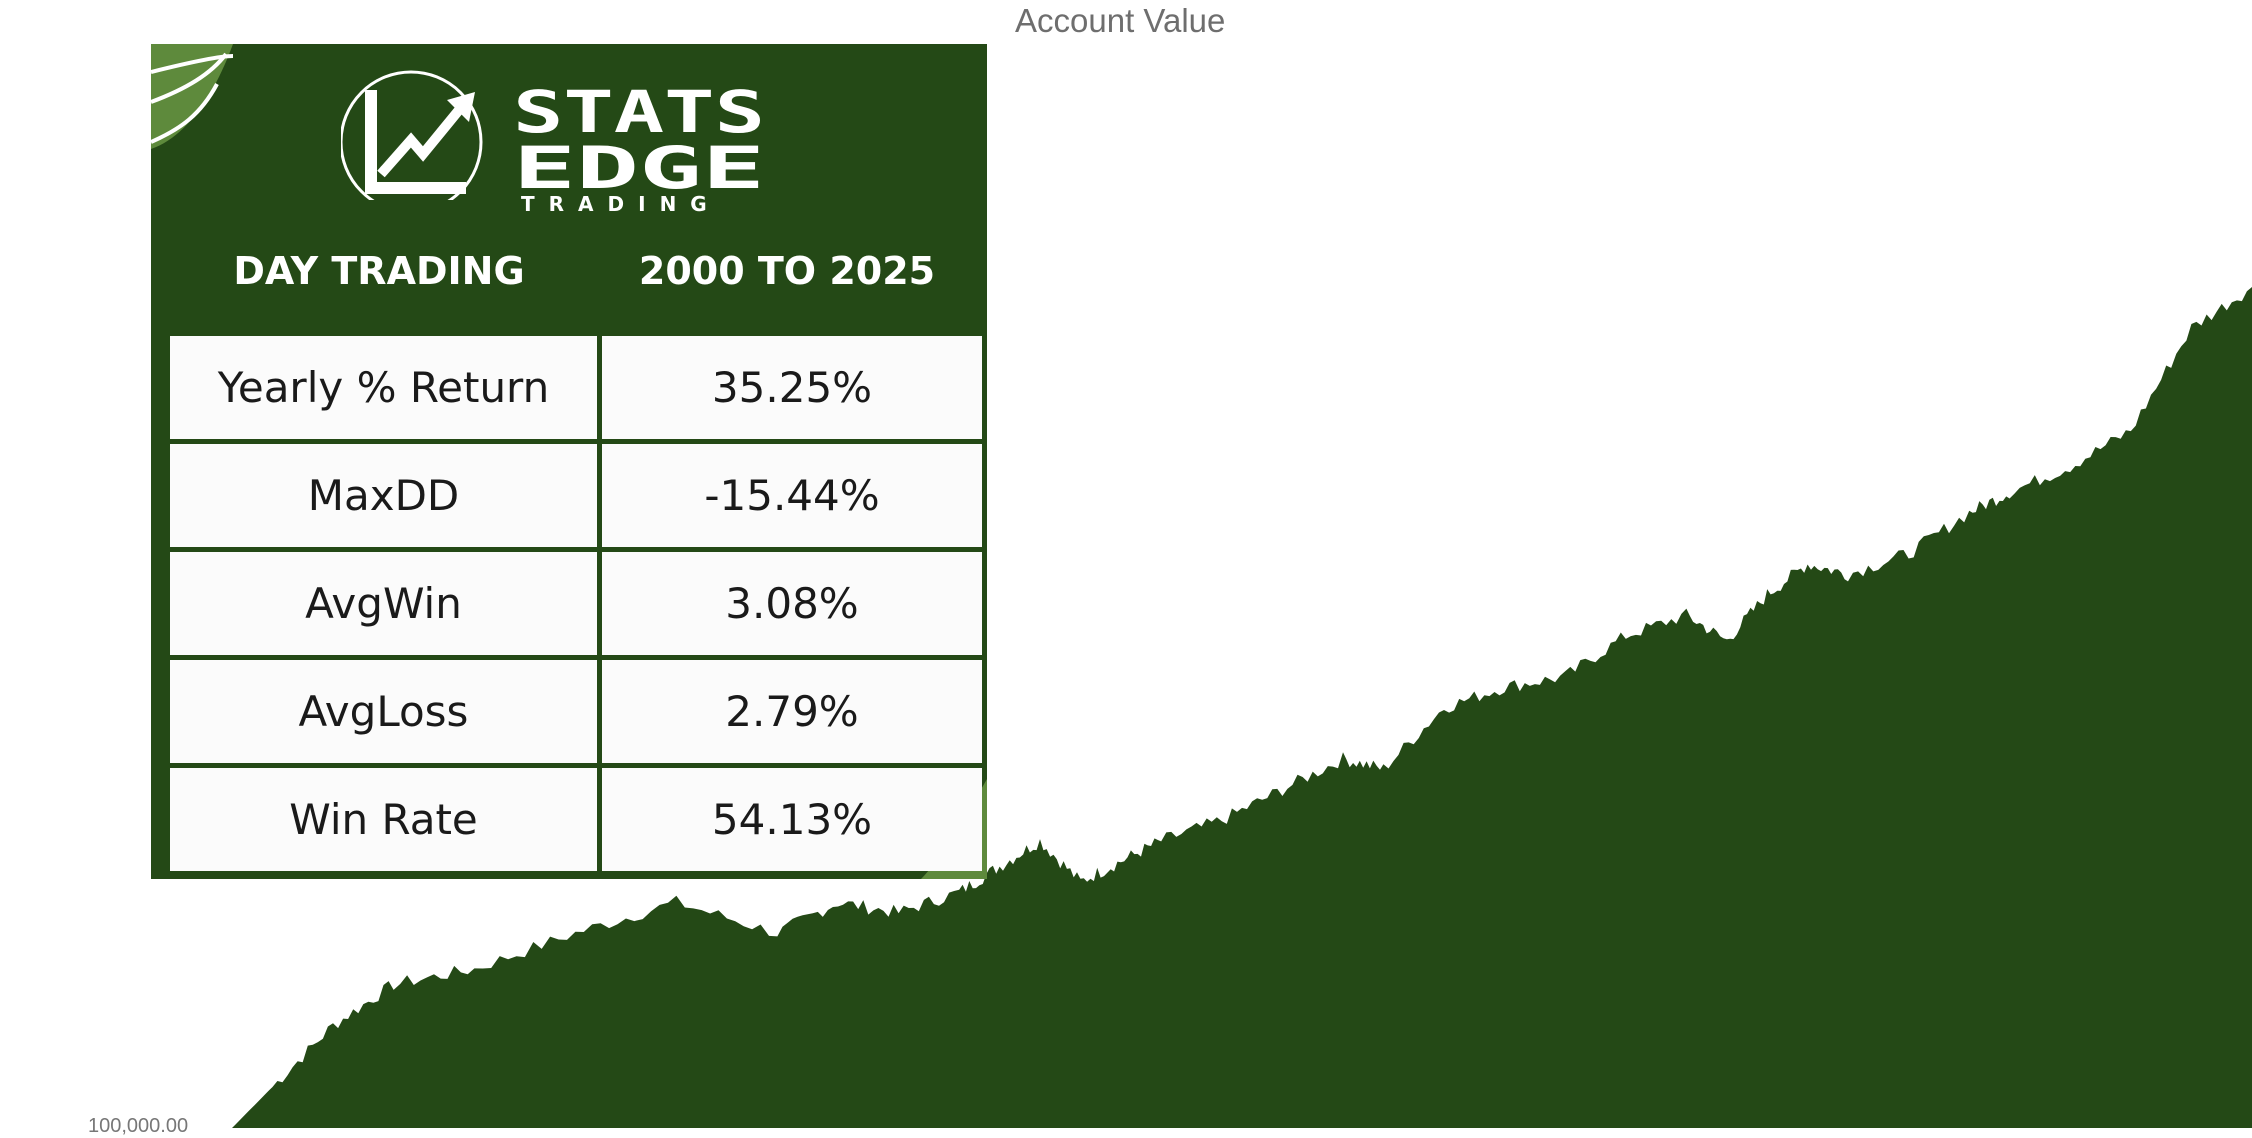  Describe the element at coordinates (787, 271) in the screenshot. I see `header-date-range: 2000 TO 2025` at that location.